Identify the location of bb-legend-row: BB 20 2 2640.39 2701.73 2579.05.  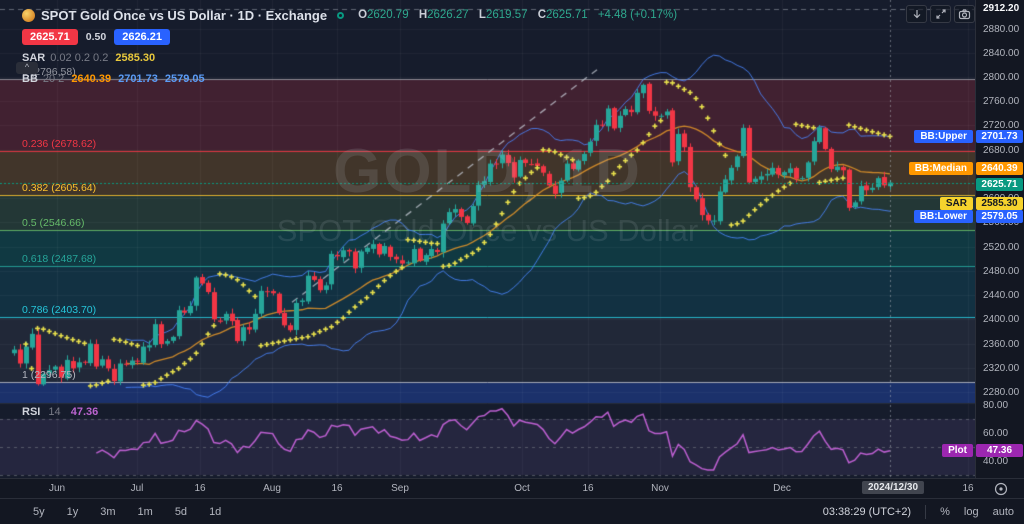
(353, 79).